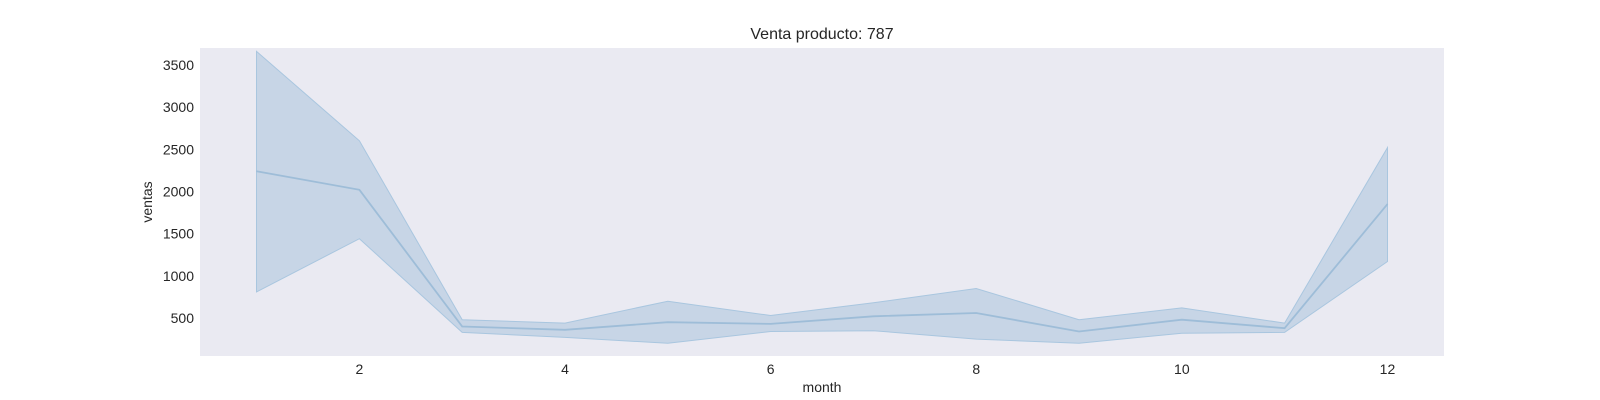 The height and width of the screenshot is (400, 1600). What do you see at coordinates (178, 149) in the screenshot?
I see `y-tick-label: 2500` at bounding box center [178, 149].